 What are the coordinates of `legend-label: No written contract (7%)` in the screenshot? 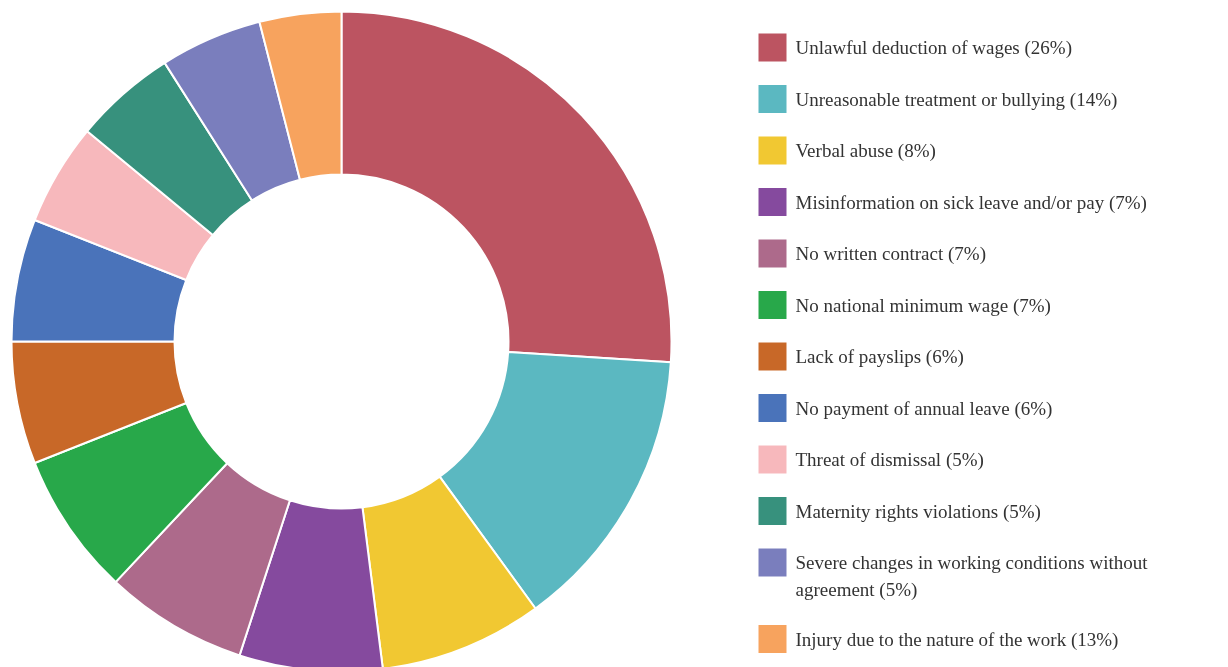 It's located at (890, 254).